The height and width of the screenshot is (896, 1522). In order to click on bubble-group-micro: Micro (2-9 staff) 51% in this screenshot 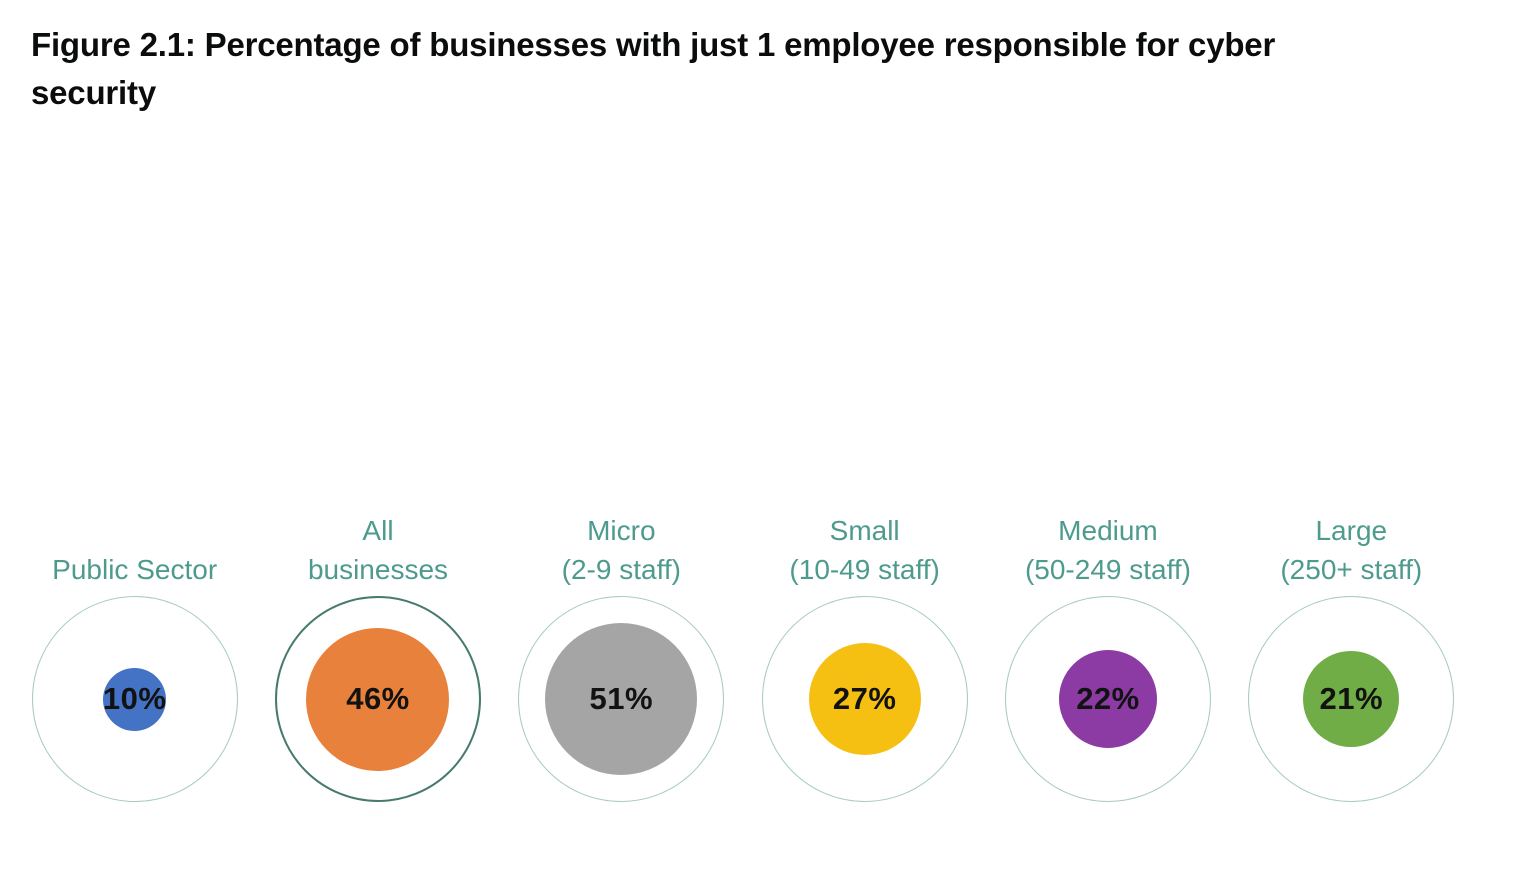, I will do `click(621, 655)`.